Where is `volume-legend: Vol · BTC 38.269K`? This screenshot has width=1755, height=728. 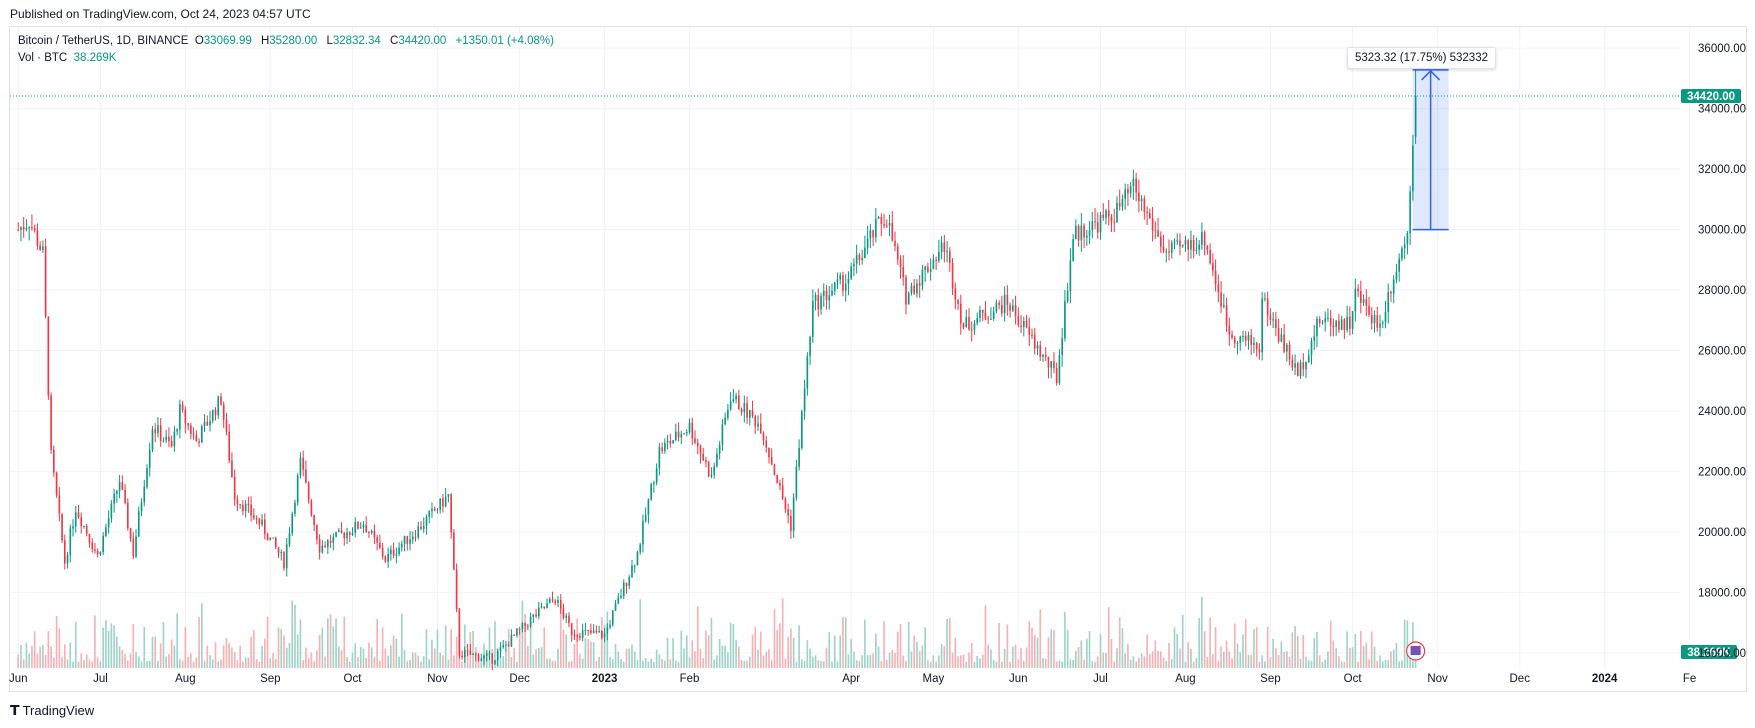
volume-legend: Vol · BTC 38.269K is located at coordinates (67, 58).